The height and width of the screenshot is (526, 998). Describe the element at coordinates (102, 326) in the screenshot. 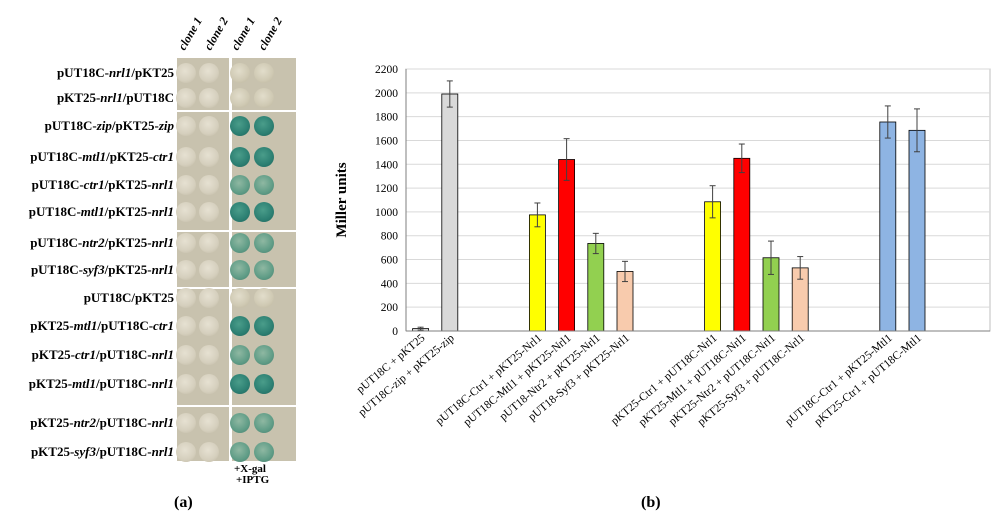

I see `construct-label: pKT25-mtl1/pUT18C-ctr1` at that location.